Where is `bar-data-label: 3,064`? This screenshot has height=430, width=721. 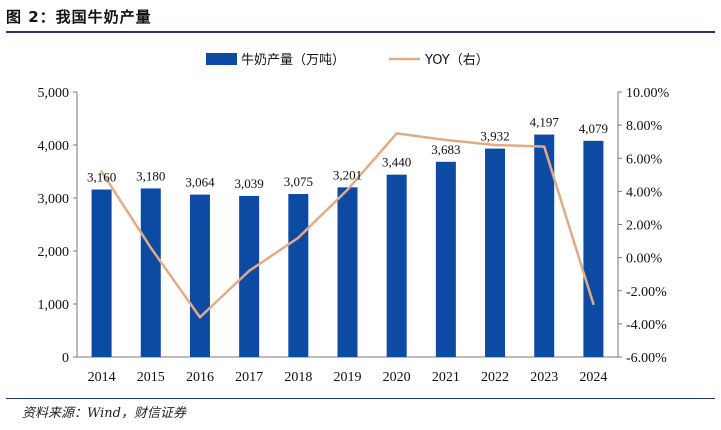
bar-data-label: 3,064 is located at coordinates (200, 182).